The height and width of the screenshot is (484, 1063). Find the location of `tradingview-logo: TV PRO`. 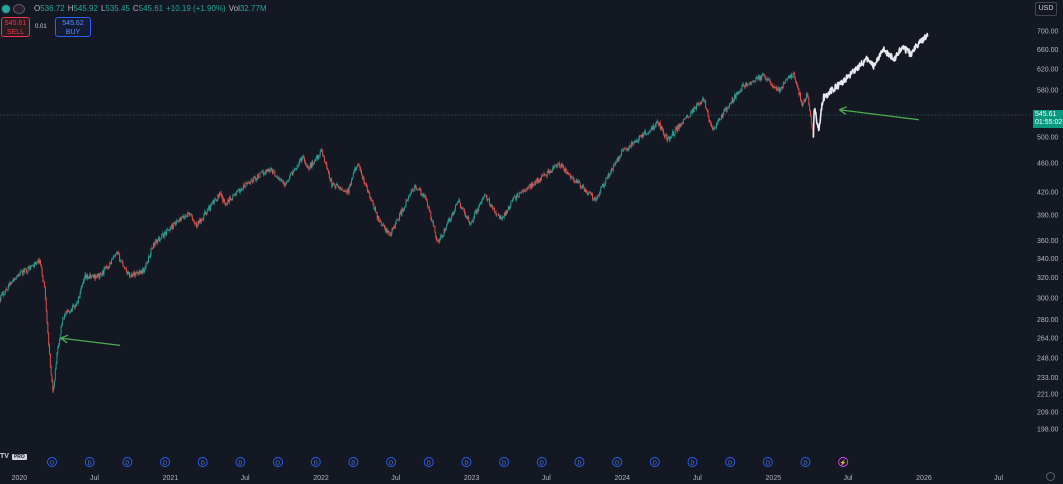

tradingview-logo: TV PRO is located at coordinates (13, 456).